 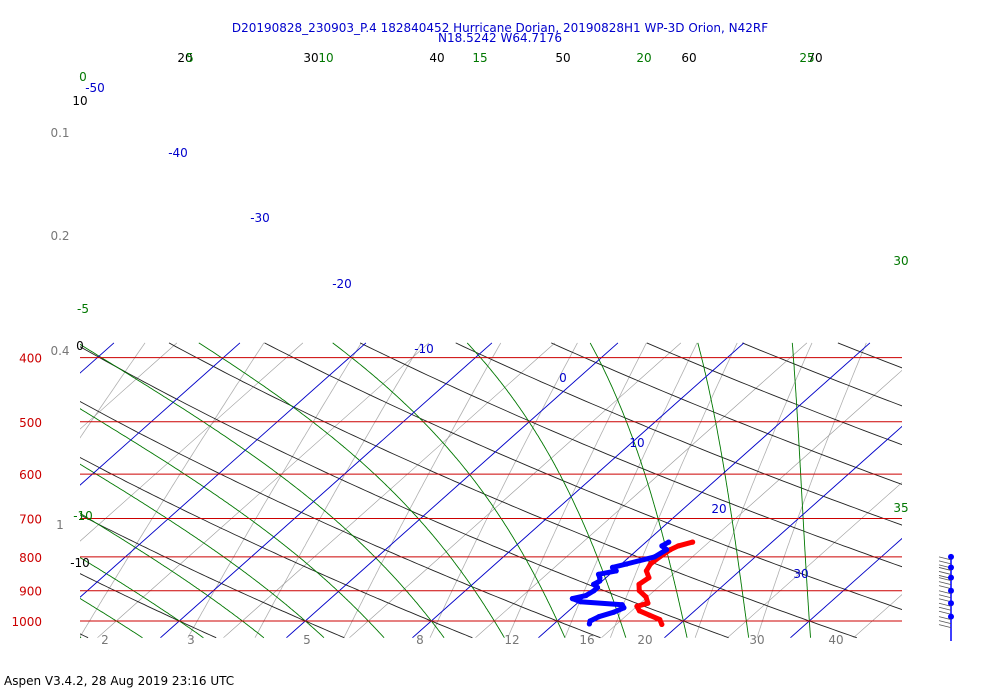 I want to click on moist-adiabat-label: 25, so click(x=806, y=58).